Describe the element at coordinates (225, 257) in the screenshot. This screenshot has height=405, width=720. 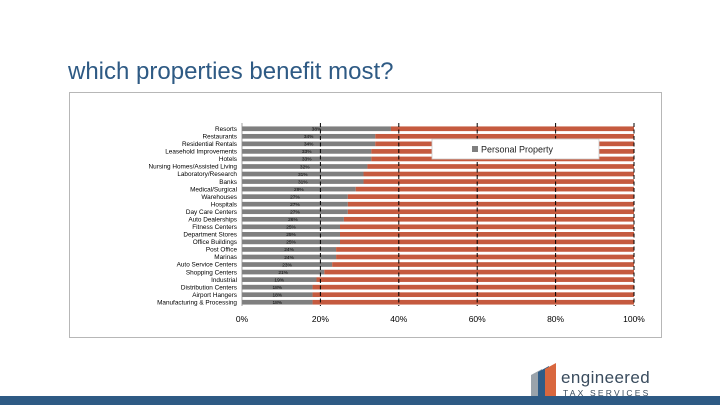
I see `category-label: Marinas` at that location.